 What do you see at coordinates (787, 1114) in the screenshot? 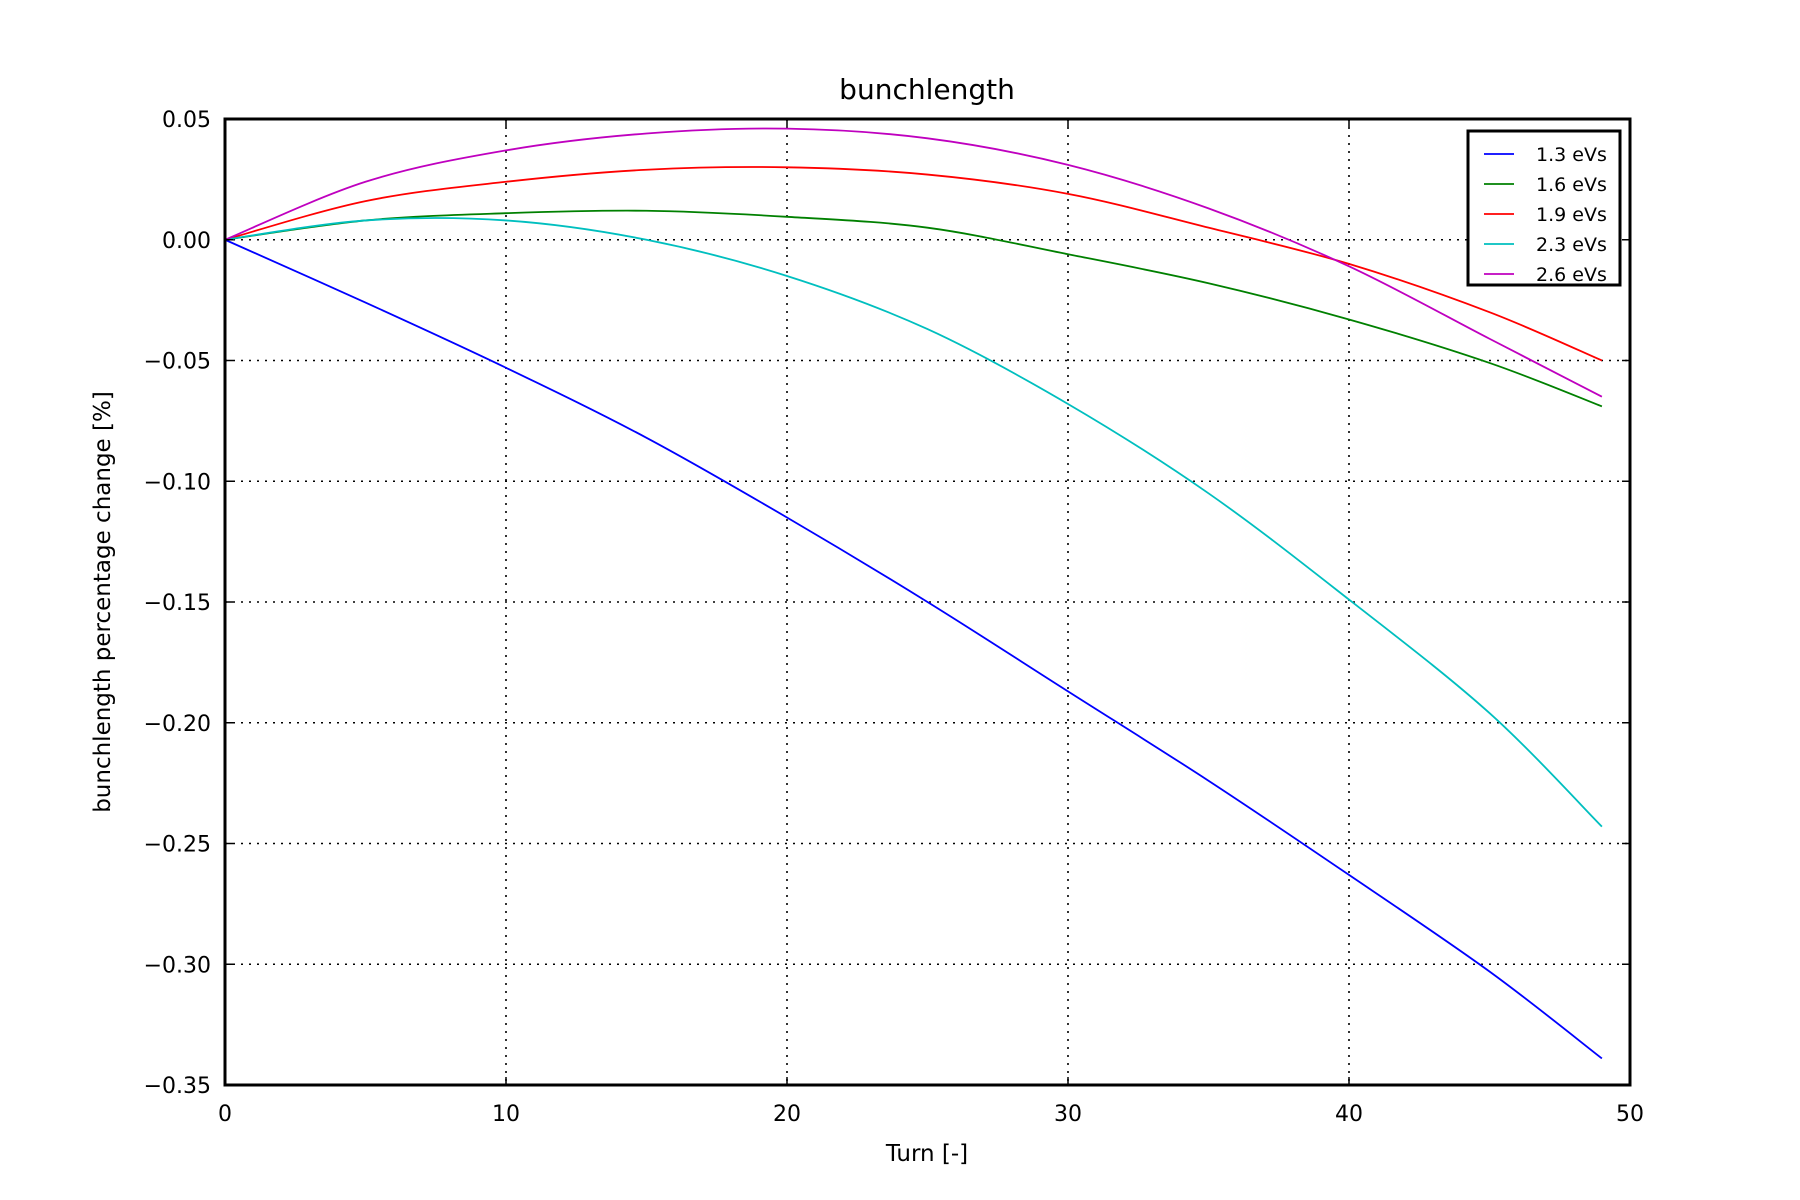
I see `x-tick-label: 20` at bounding box center [787, 1114].